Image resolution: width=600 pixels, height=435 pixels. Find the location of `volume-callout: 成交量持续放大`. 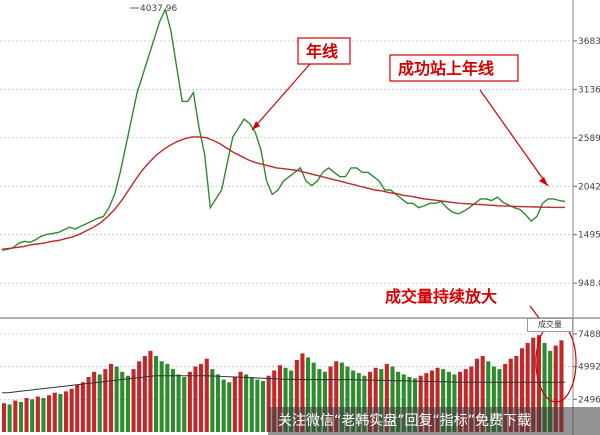

volume-callout: 成交量持续放大 is located at coordinates (441, 296).